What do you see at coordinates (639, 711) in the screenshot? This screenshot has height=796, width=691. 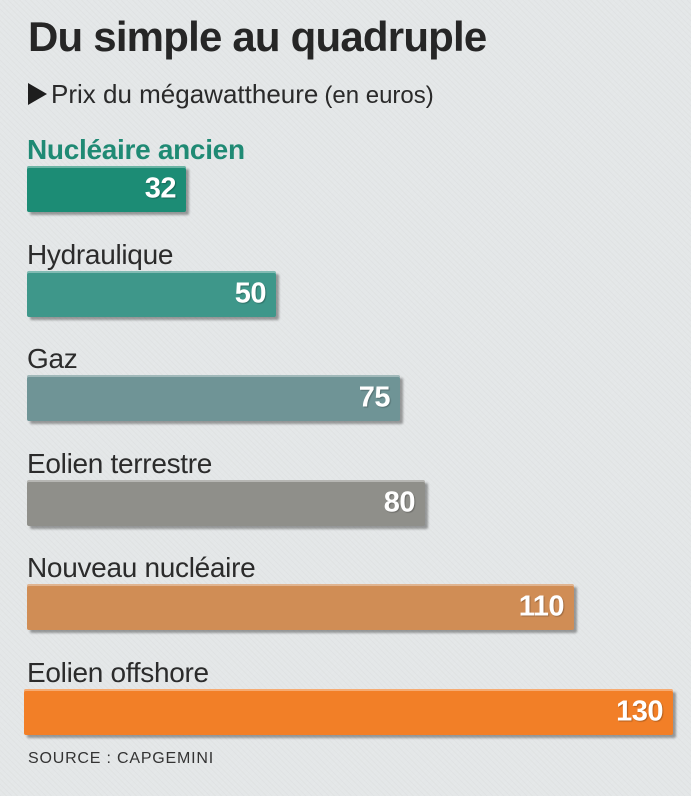 I see `bar-value-label: 130` at bounding box center [639, 711].